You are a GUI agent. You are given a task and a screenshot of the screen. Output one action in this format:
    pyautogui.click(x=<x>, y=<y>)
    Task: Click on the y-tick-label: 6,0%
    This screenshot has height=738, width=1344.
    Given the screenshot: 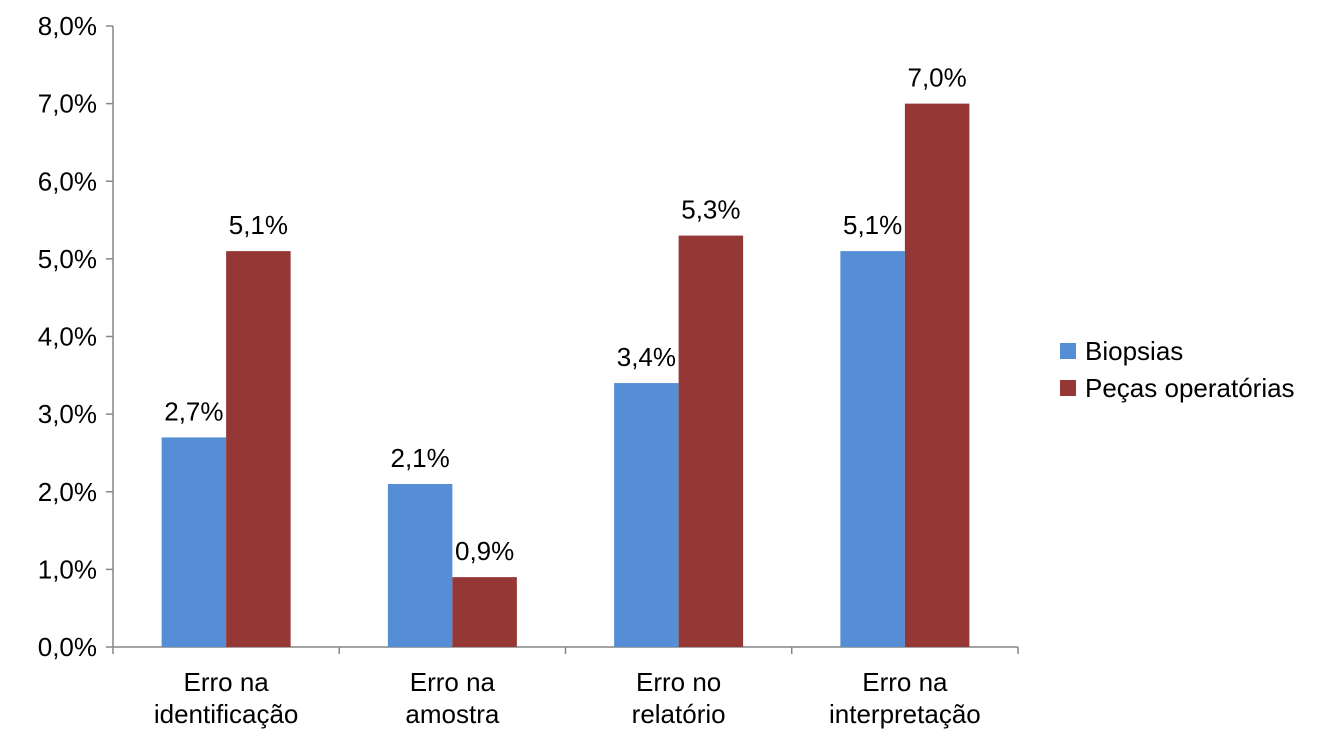 What is the action you would take?
    pyautogui.click(x=67, y=181)
    